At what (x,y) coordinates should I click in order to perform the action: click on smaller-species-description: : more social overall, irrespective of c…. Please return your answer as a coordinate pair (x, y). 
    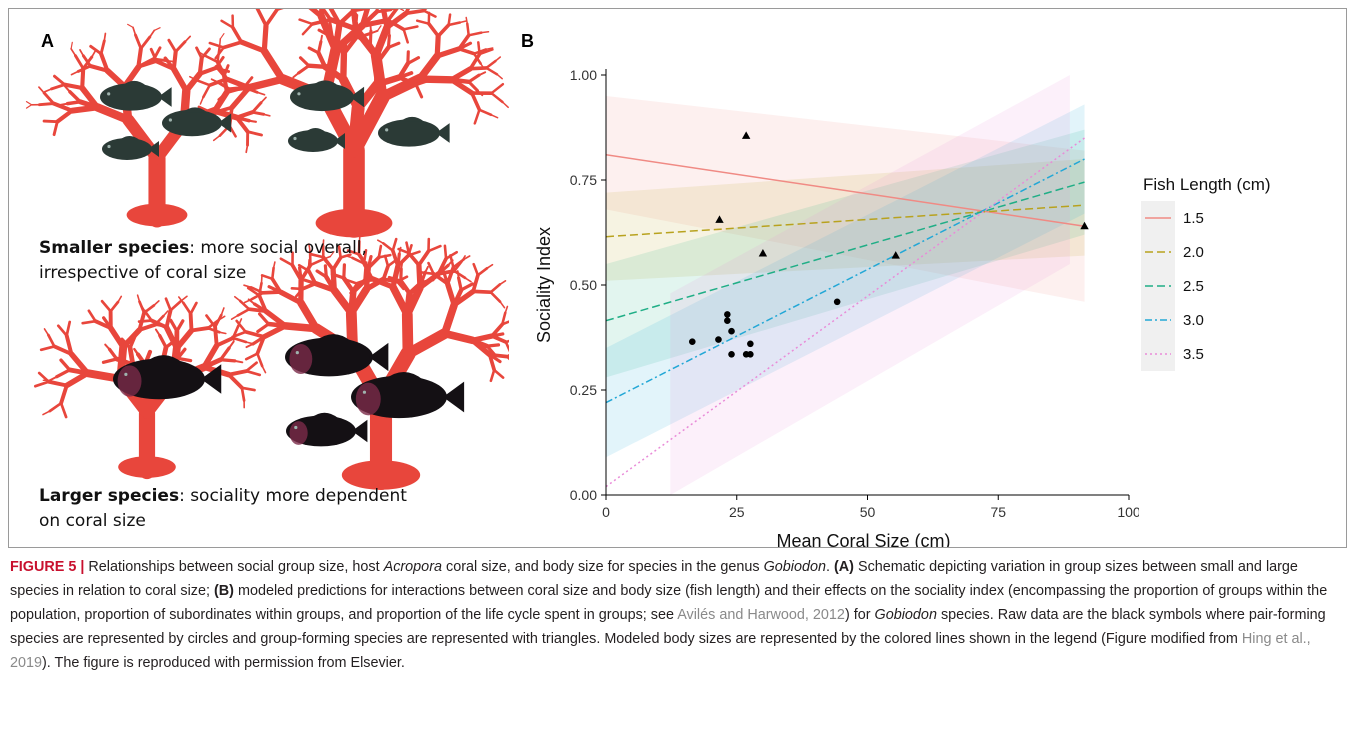
    Looking at the image, I should click on (203, 260).